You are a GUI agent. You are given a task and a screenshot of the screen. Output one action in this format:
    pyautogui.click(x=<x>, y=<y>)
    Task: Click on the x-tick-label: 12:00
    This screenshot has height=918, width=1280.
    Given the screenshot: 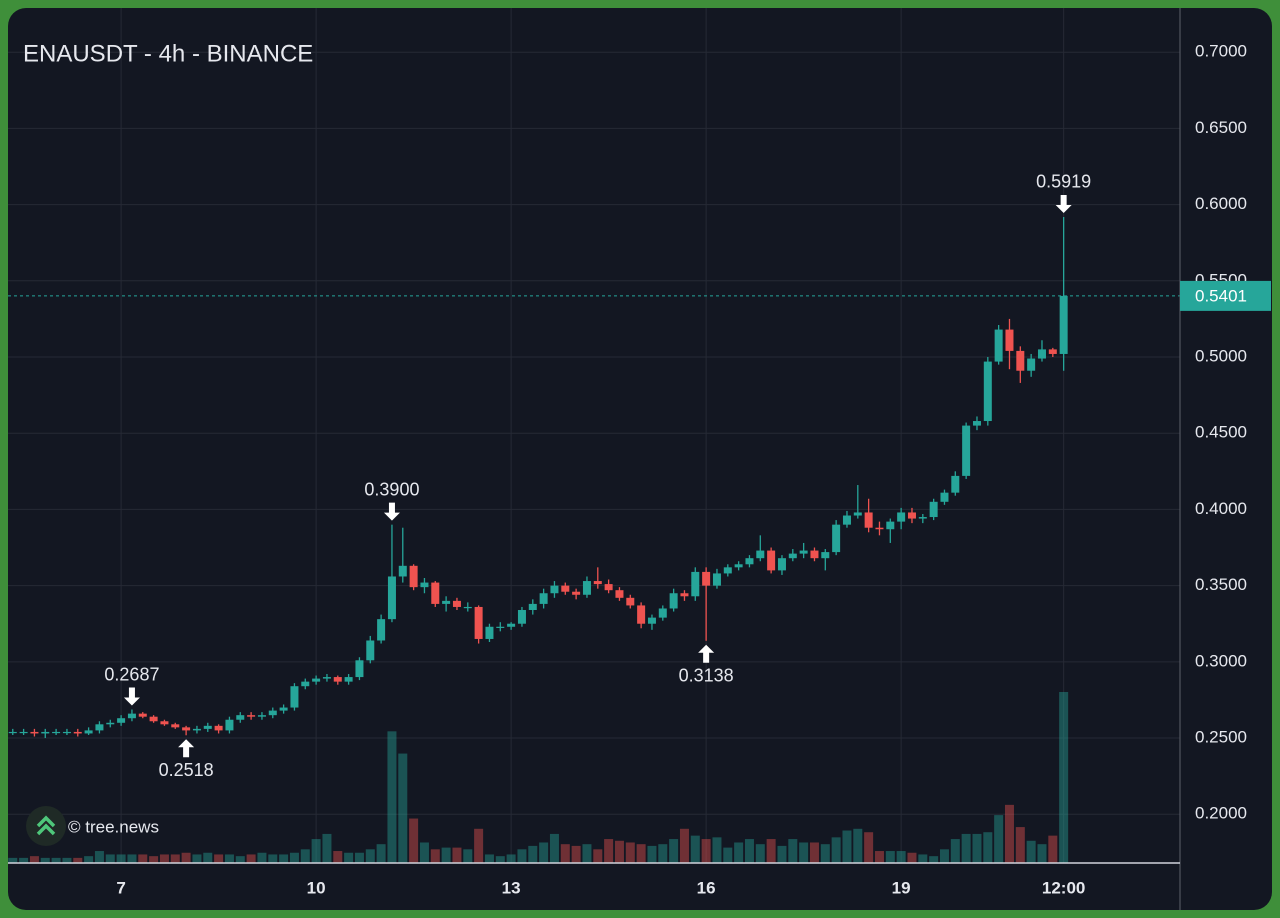 What is the action you would take?
    pyautogui.click(x=1063, y=887)
    